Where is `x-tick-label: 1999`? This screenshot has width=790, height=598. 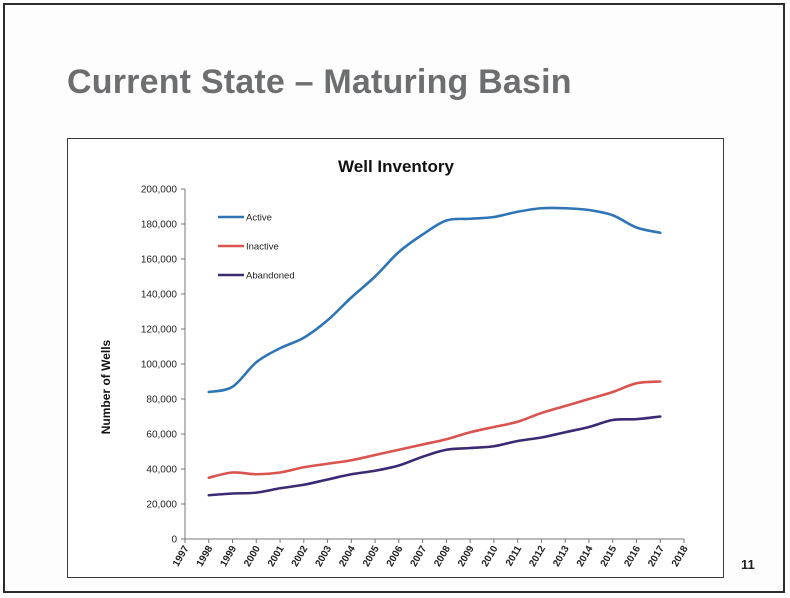 x-tick-label: 1999 is located at coordinates (228, 556).